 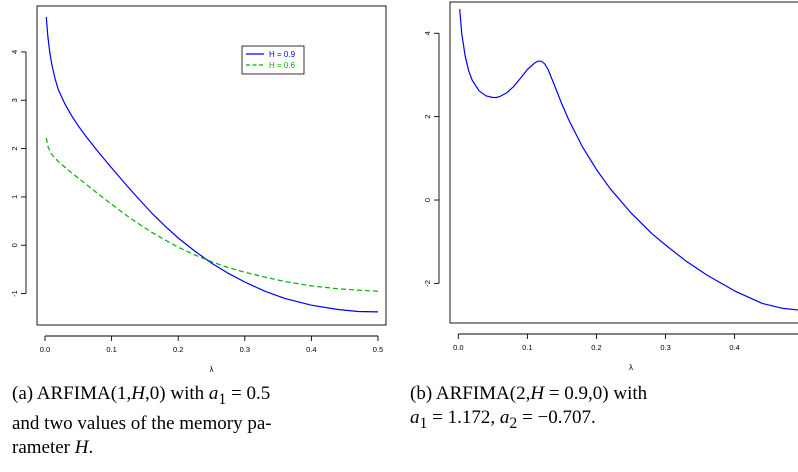 I want to click on caption-a-symbol: a, so click(x=213, y=393).